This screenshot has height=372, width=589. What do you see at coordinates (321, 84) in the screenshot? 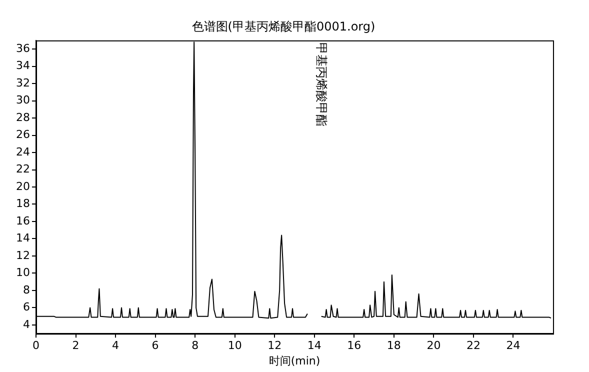
I see `annotation: 甲基丙烯酸甲酯` at bounding box center [321, 84].